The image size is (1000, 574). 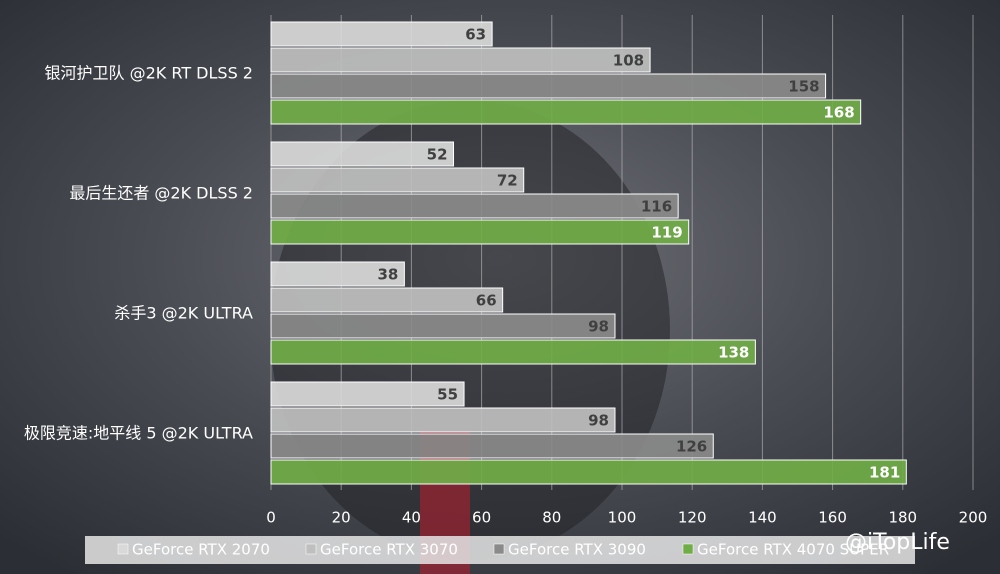 What do you see at coordinates (271, 518) in the screenshot?
I see `x-tick-label: 0` at bounding box center [271, 518].